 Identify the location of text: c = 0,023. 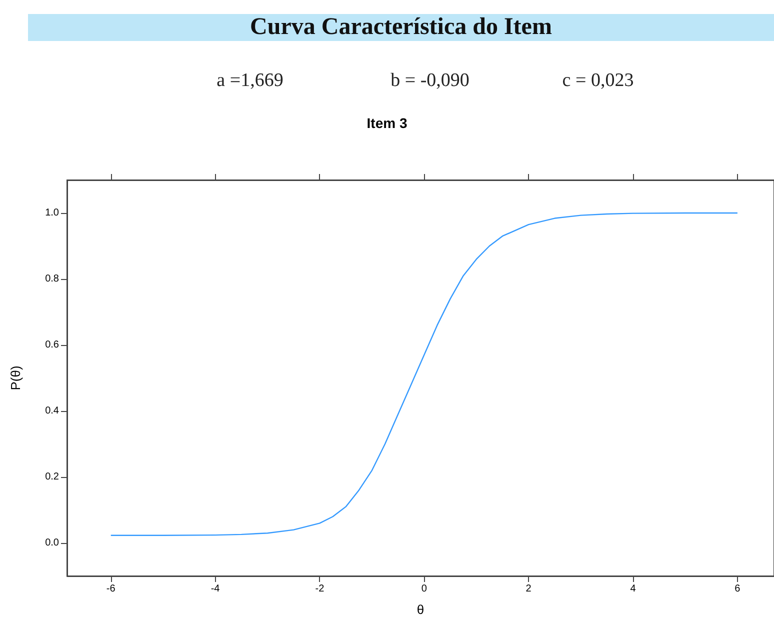
(598, 81).